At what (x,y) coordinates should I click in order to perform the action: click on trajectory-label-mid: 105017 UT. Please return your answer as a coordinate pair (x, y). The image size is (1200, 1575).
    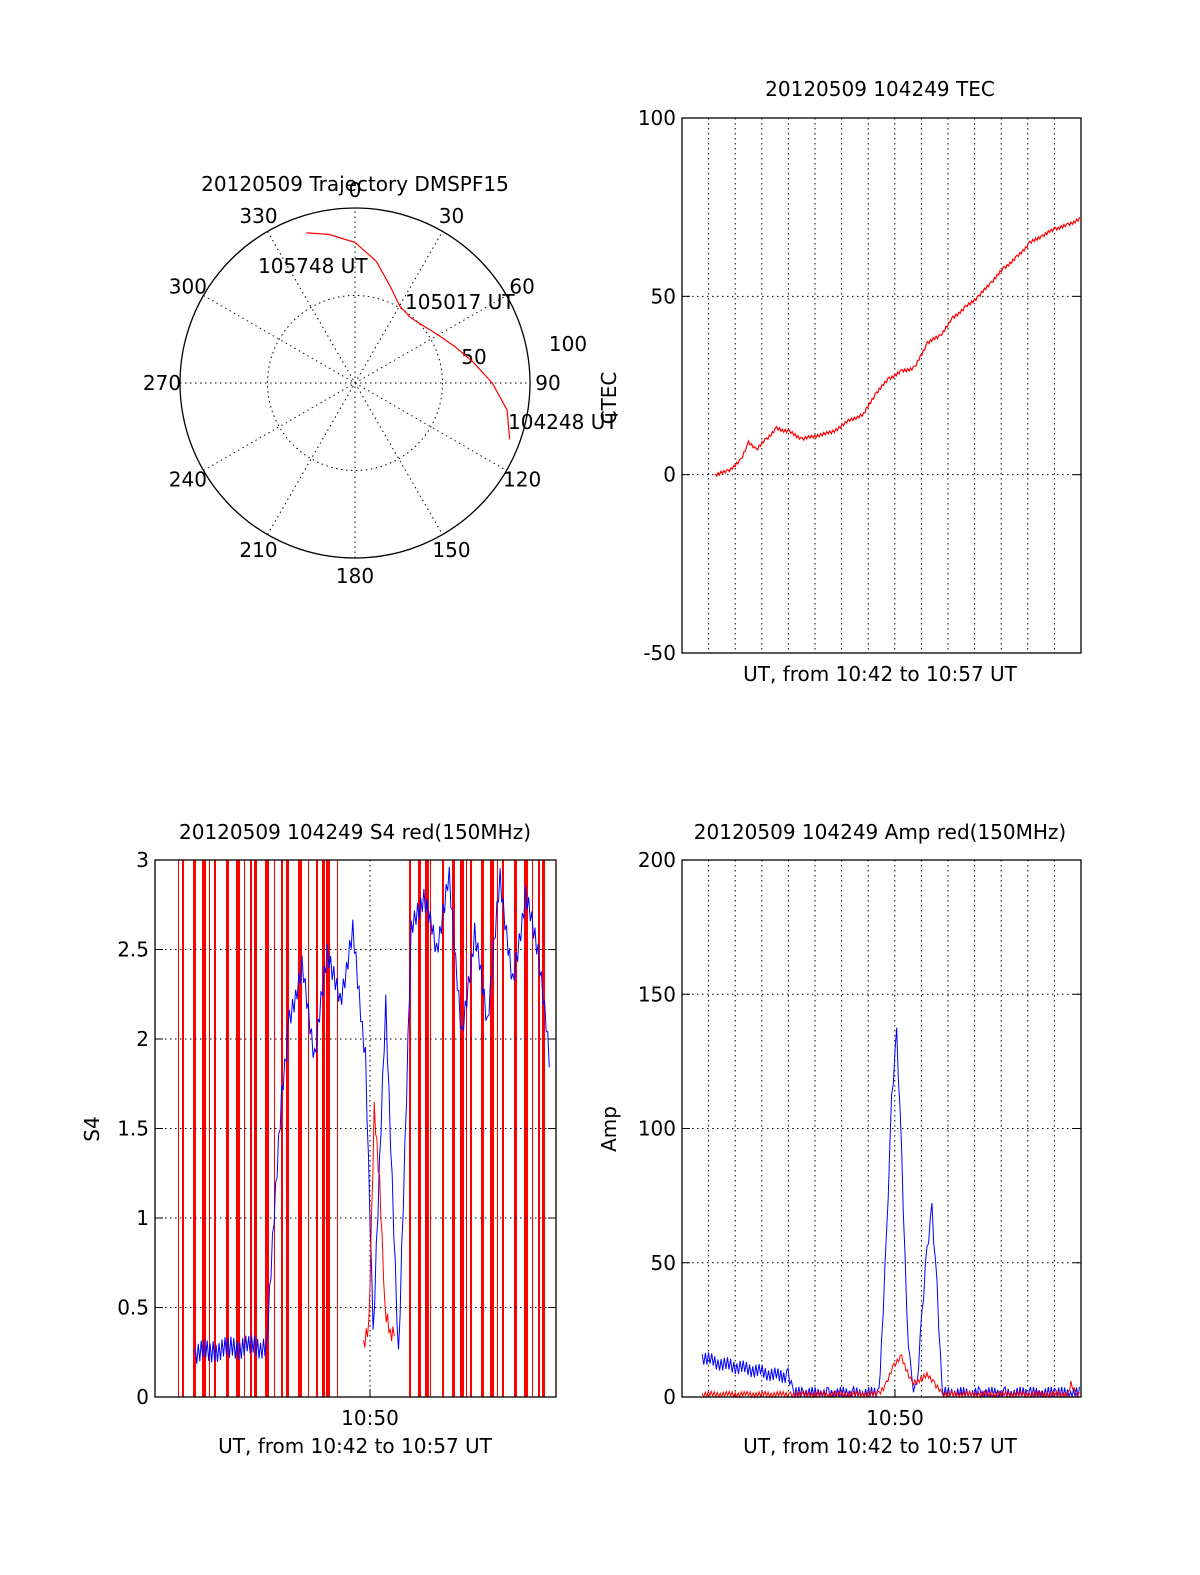
    Looking at the image, I should click on (460, 302).